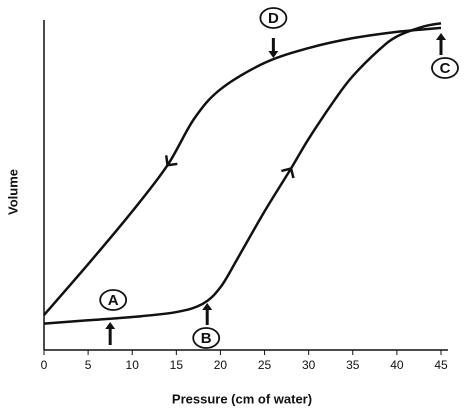  I want to click on annotation-label: A, so click(113, 300).